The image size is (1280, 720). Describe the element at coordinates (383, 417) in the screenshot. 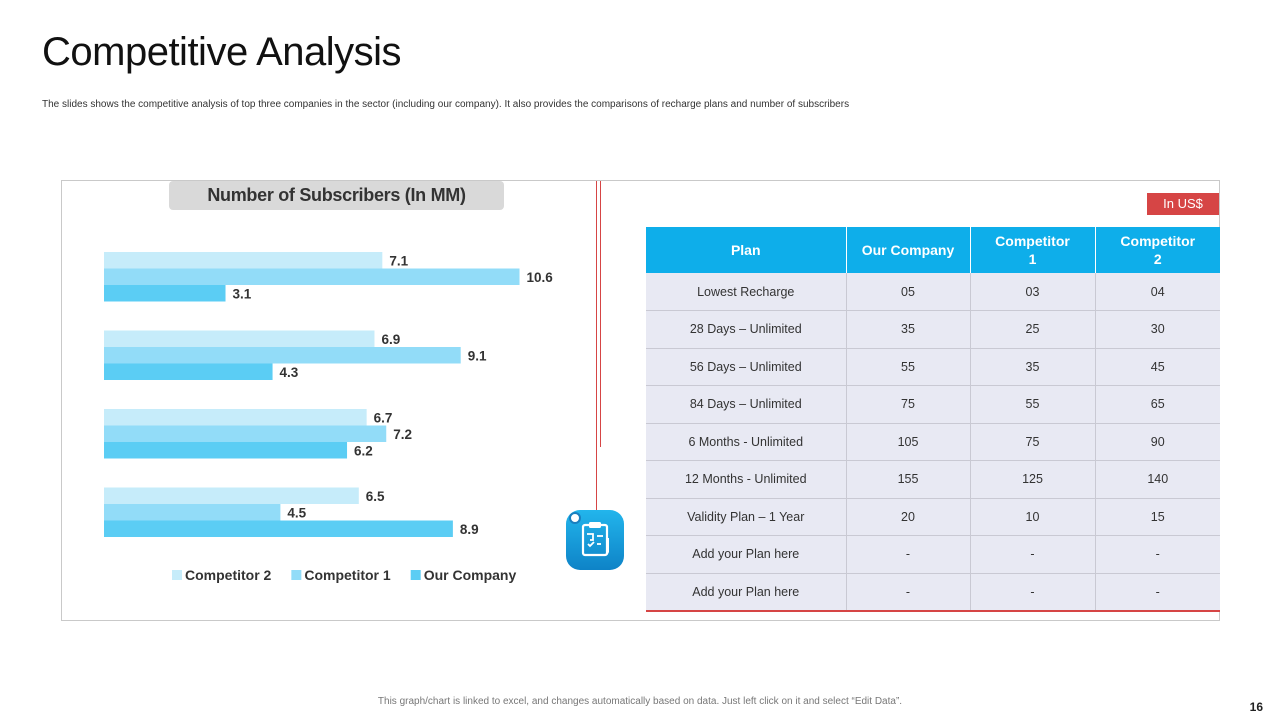

I see `data-label: 6.7` at that location.